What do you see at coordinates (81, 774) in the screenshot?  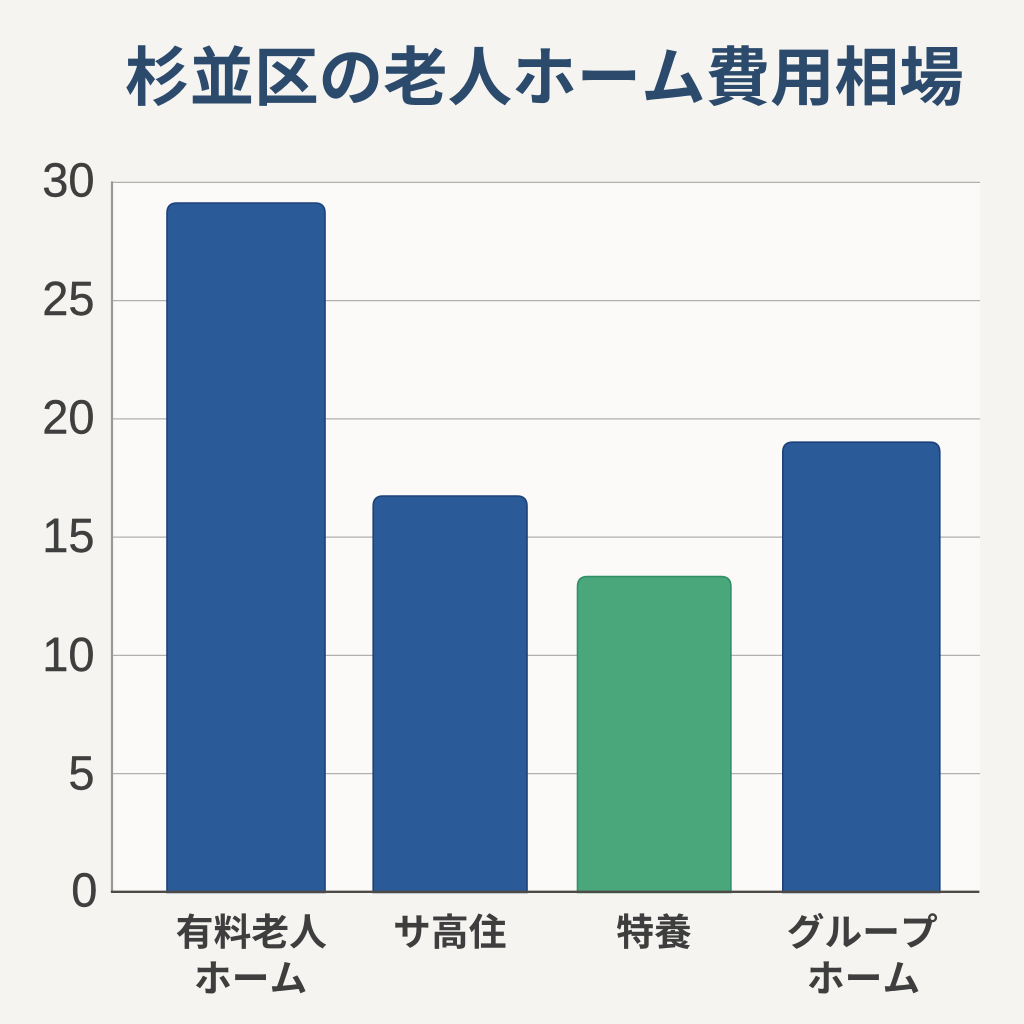 I see `svg-text: 5` at bounding box center [81, 774].